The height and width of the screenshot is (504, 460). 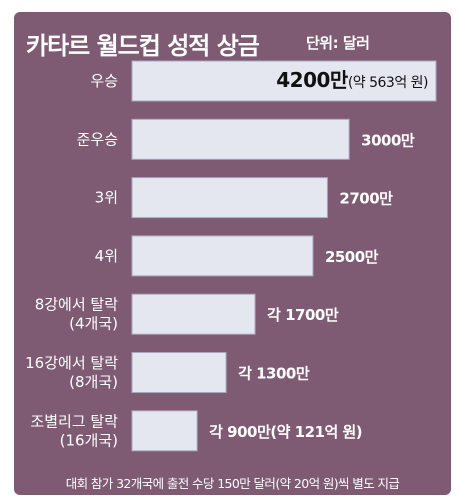 I want to click on category-label: 준우승, so click(x=97, y=139).